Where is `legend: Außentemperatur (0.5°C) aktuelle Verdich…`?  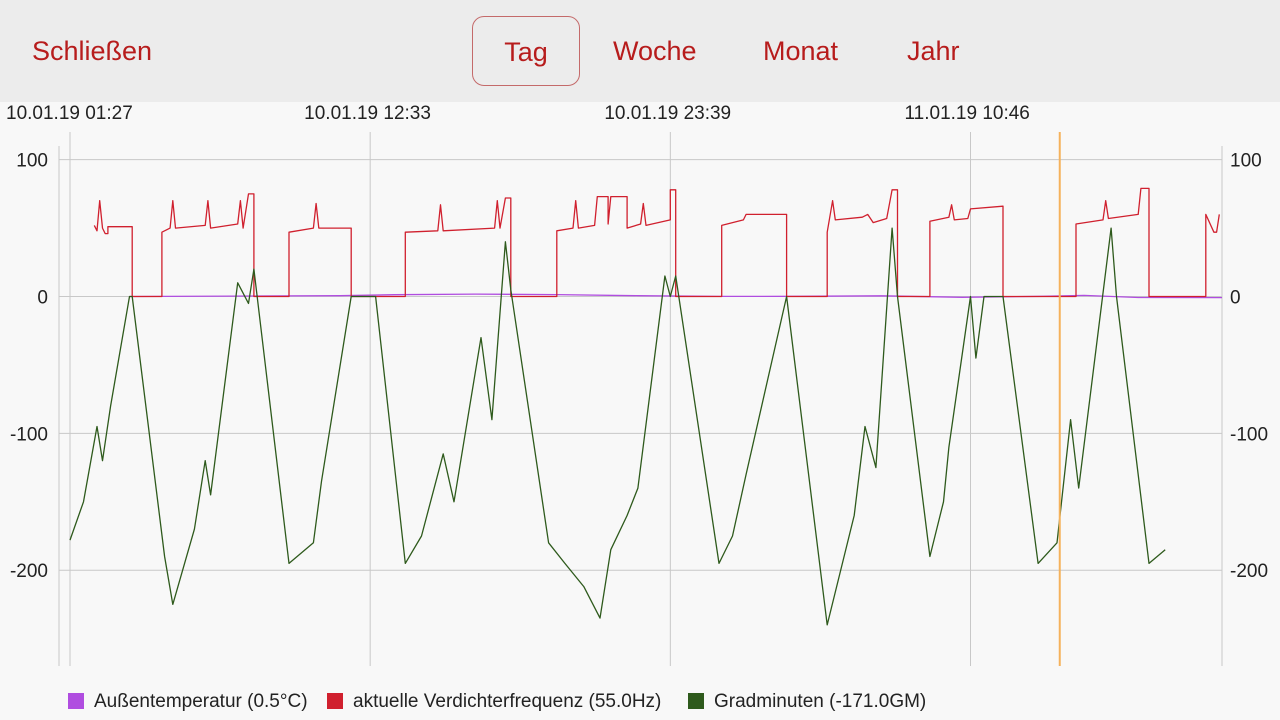 legend: Außentemperatur (0.5°C) aktuelle Verdich… is located at coordinates (640, 702).